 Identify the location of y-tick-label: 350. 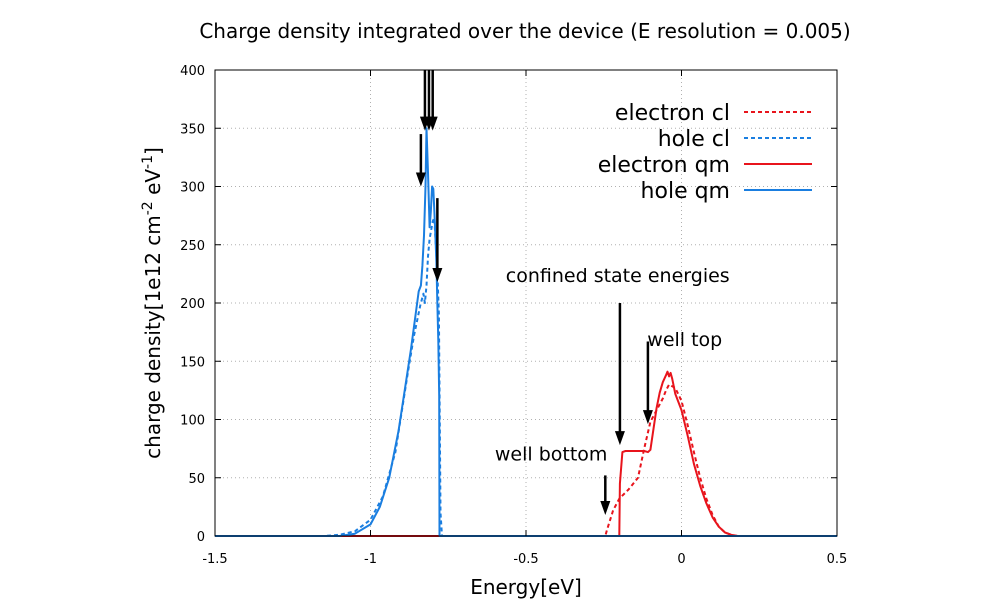
(192, 129).